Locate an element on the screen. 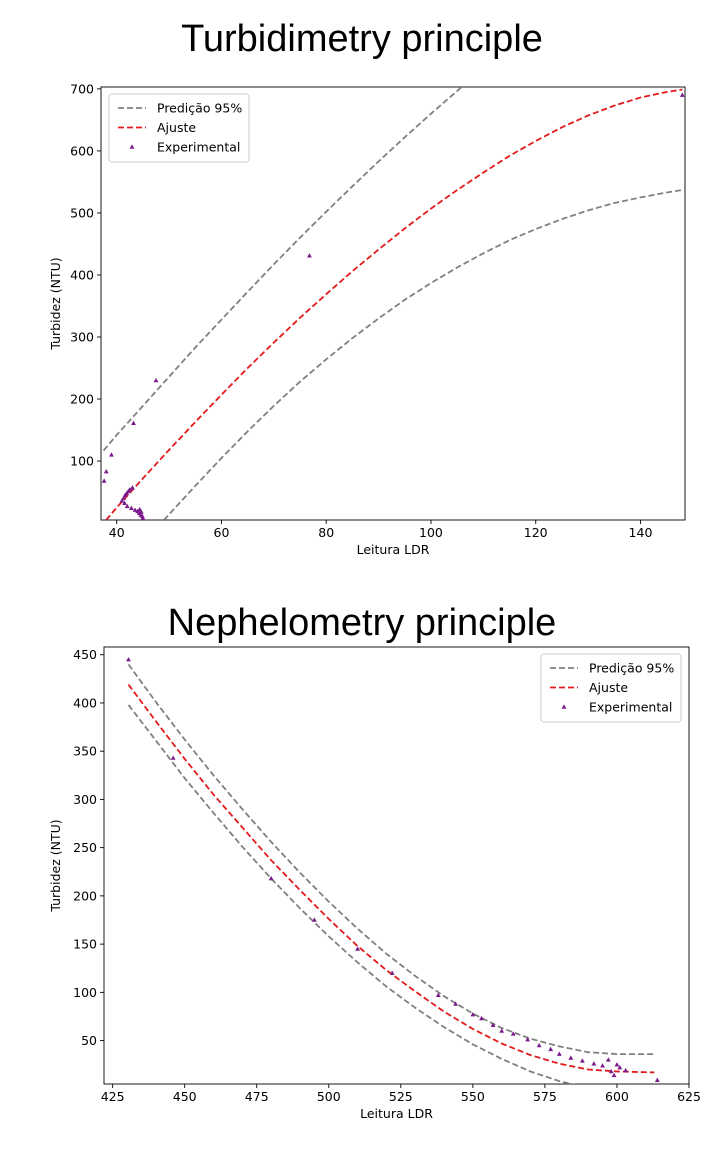  neph-x-tick-label: 475 is located at coordinates (257, 1096).